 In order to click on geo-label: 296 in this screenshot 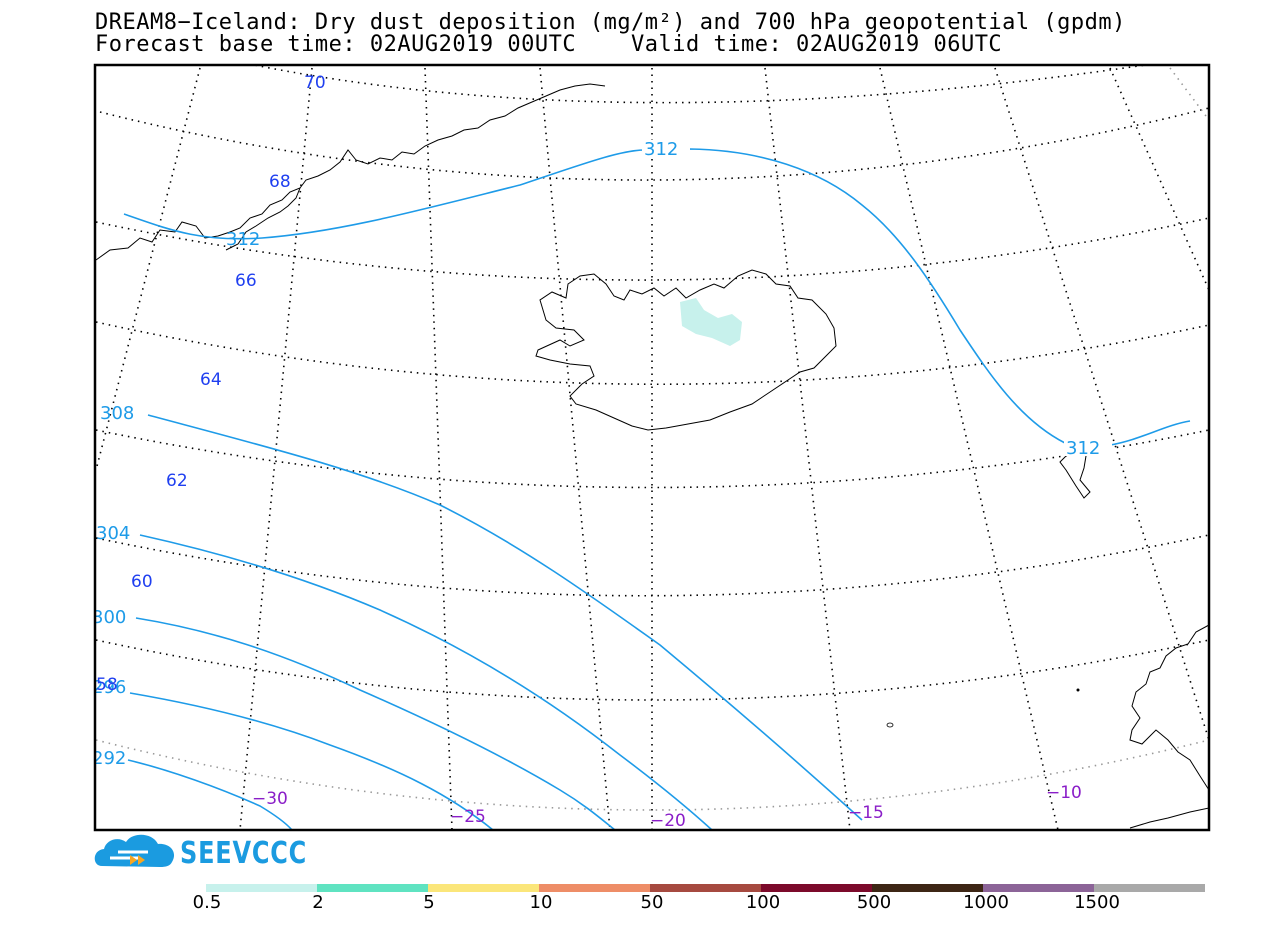, I will do `click(109, 687)`.